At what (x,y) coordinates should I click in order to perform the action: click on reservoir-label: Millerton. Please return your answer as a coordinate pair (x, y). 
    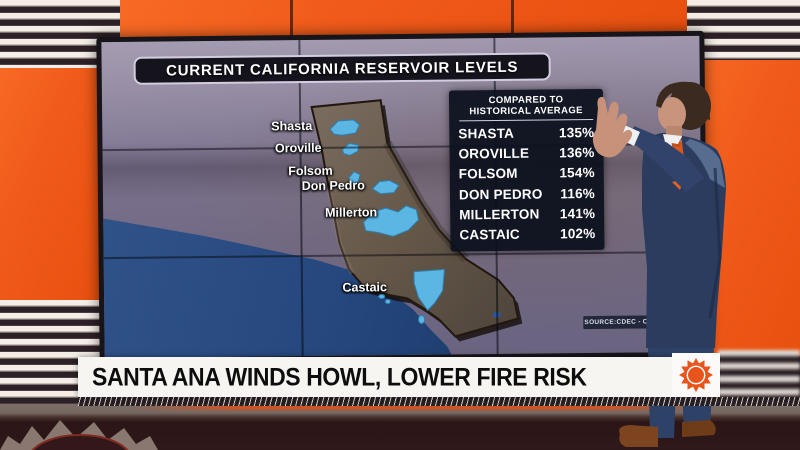
    Looking at the image, I should click on (351, 212).